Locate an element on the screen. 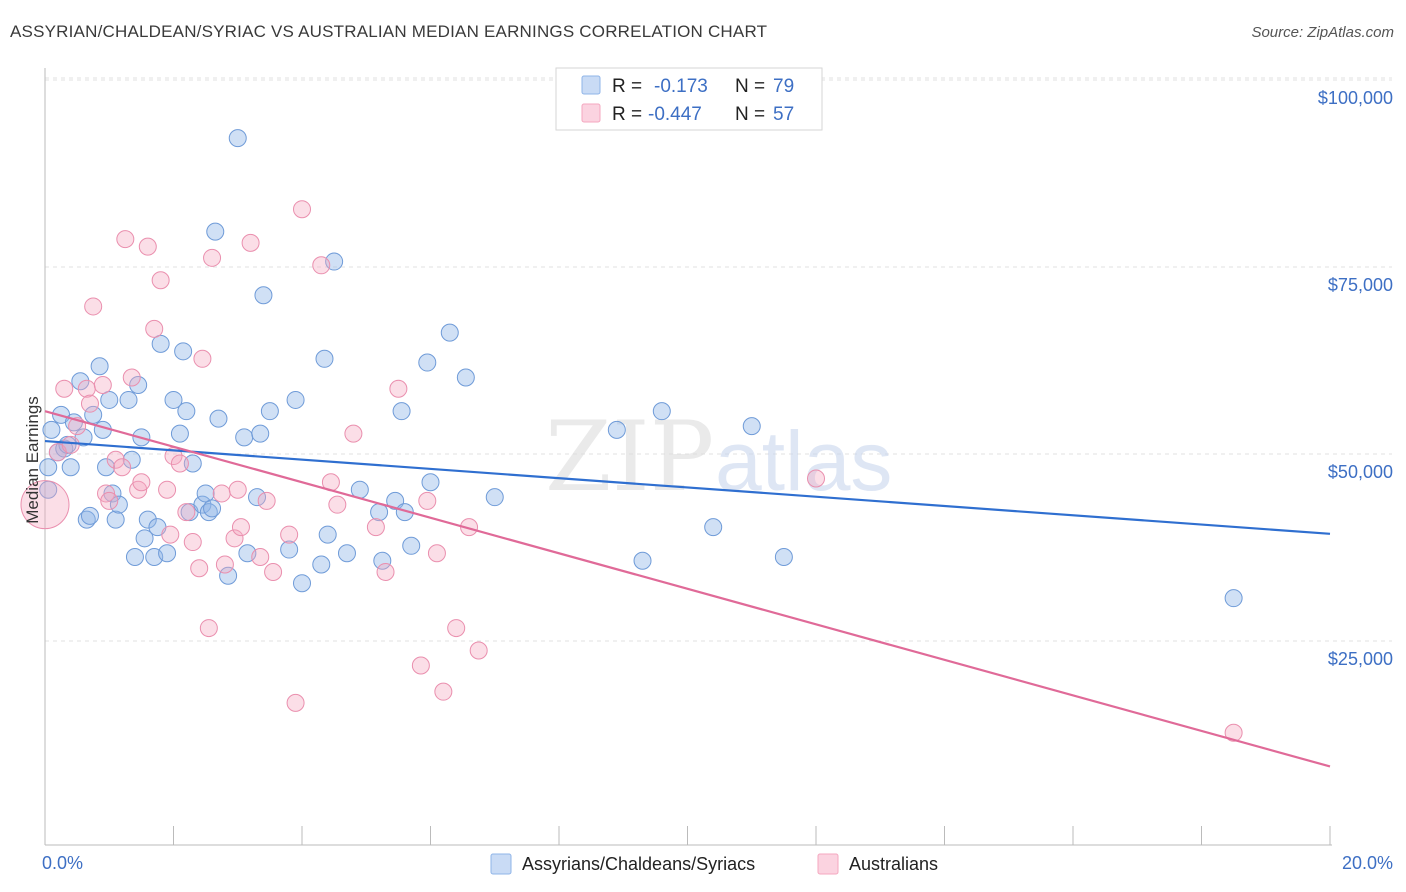  legend-swatch-australians is located at coordinates (591, 113).